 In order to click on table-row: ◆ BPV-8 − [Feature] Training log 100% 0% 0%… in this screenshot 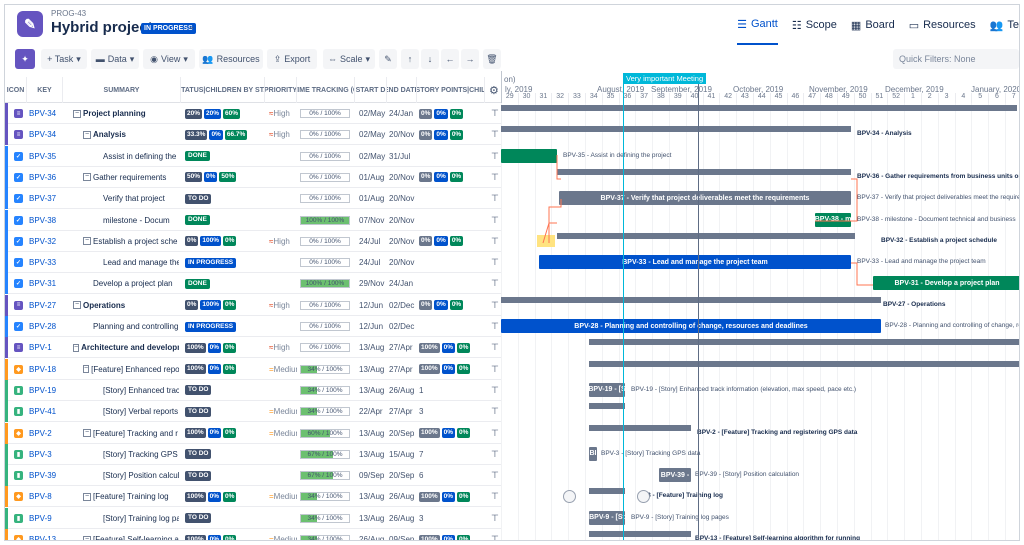, I will do `click(253, 497)`.